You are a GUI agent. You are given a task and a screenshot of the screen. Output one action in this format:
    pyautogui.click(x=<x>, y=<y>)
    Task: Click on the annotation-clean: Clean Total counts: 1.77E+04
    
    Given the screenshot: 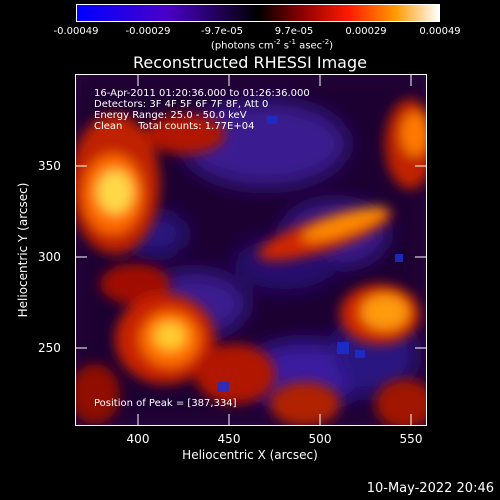 What is the action you would take?
    pyautogui.click(x=174, y=126)
    